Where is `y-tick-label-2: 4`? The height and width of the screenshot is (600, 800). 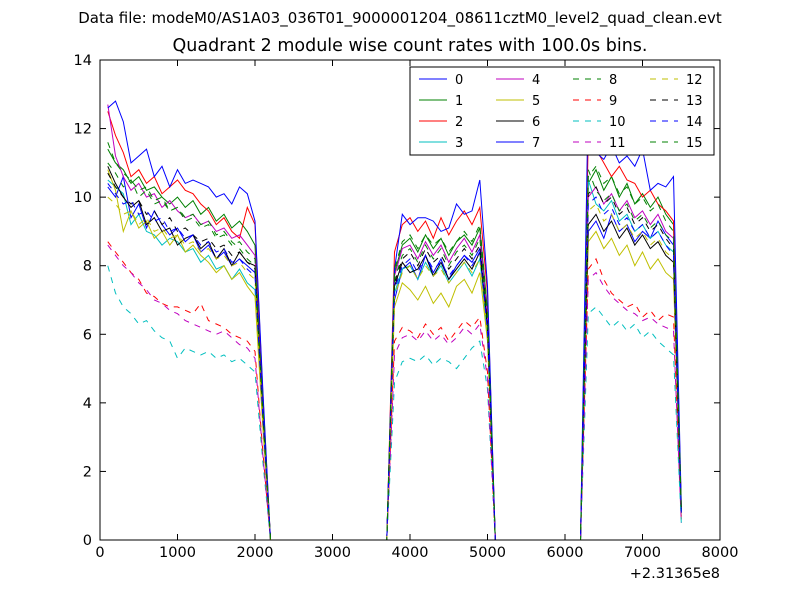 y-tick-label-2: 4 is located at coordinates (87, 404).